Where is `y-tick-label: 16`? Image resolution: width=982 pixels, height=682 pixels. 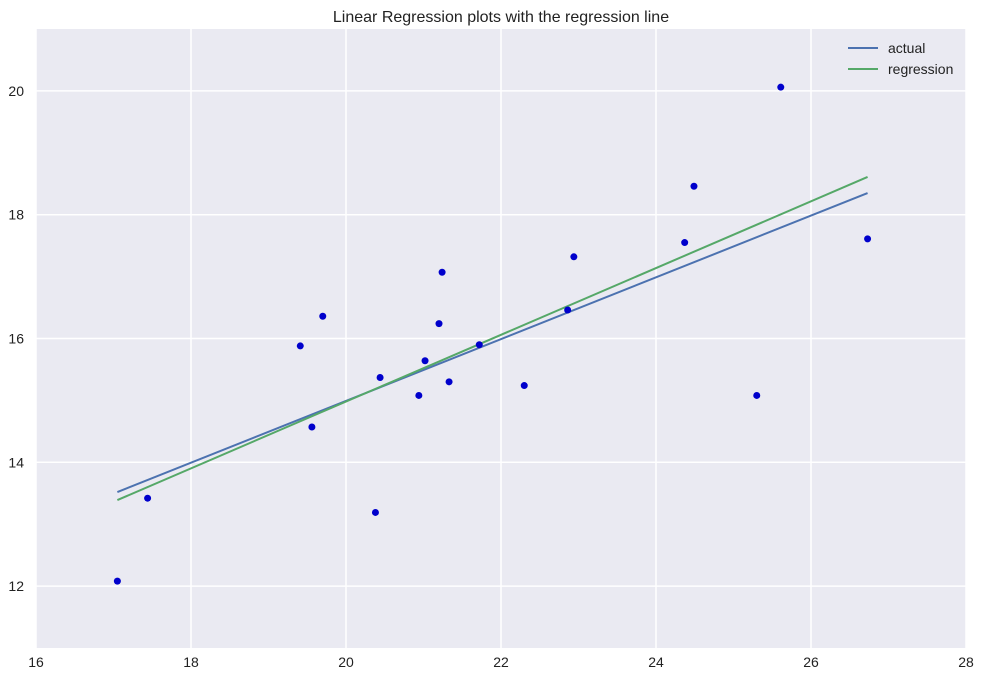
y-tick-label: 16 is located at coordinates (16, 339).